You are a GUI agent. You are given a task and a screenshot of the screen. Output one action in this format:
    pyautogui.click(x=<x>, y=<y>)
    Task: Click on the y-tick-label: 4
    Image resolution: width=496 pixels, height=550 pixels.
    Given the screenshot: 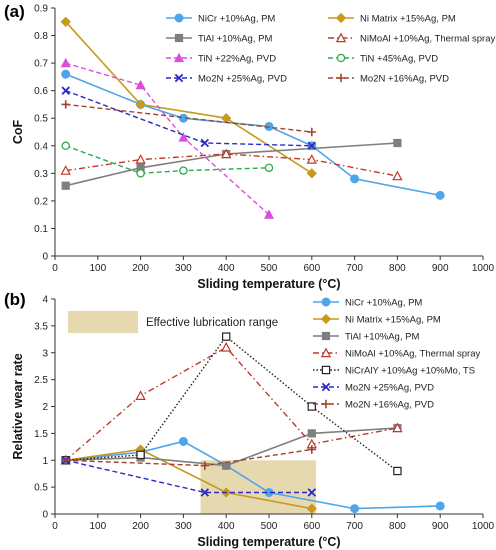 What is the action you would take?
    pyautogui.click(x=45, y=300)
    